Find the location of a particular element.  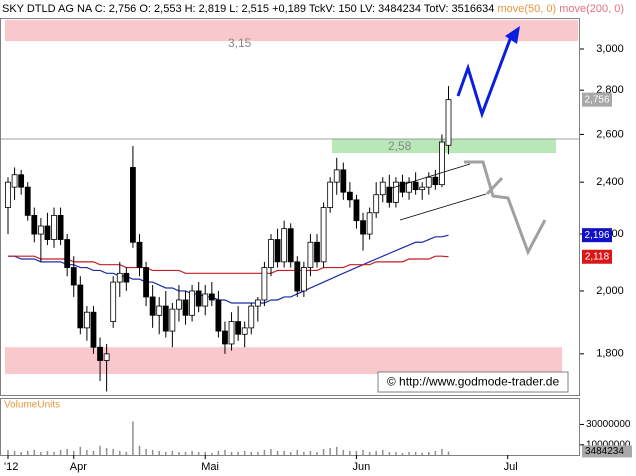

legend-entry: move(200, 0) is located at coordinates (591, 9).